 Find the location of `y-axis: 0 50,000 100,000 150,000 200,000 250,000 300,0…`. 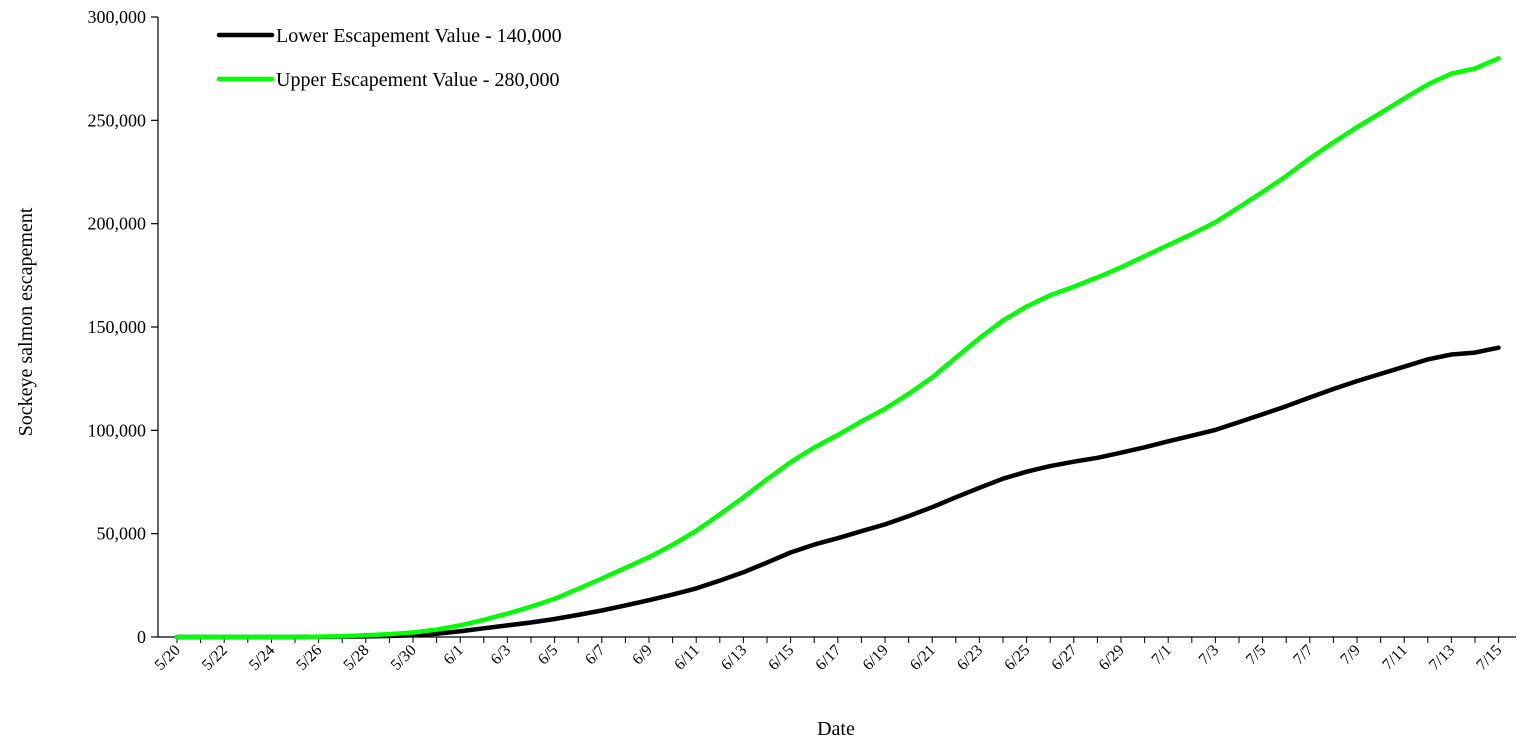

y-axis: 0 50,000 100,000 150,000 200,000 250,000 300,0… is located at coordinates (123, 327).